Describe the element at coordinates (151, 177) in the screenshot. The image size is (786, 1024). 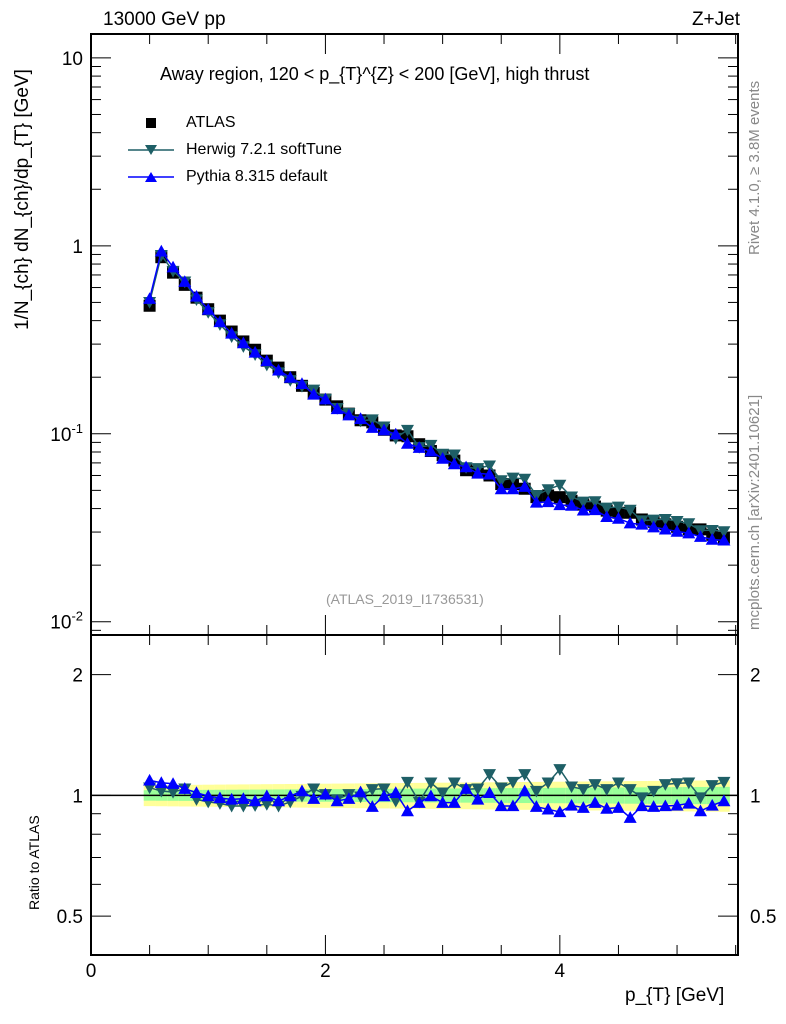
I see `up-triangle-marker-icon` at that location.